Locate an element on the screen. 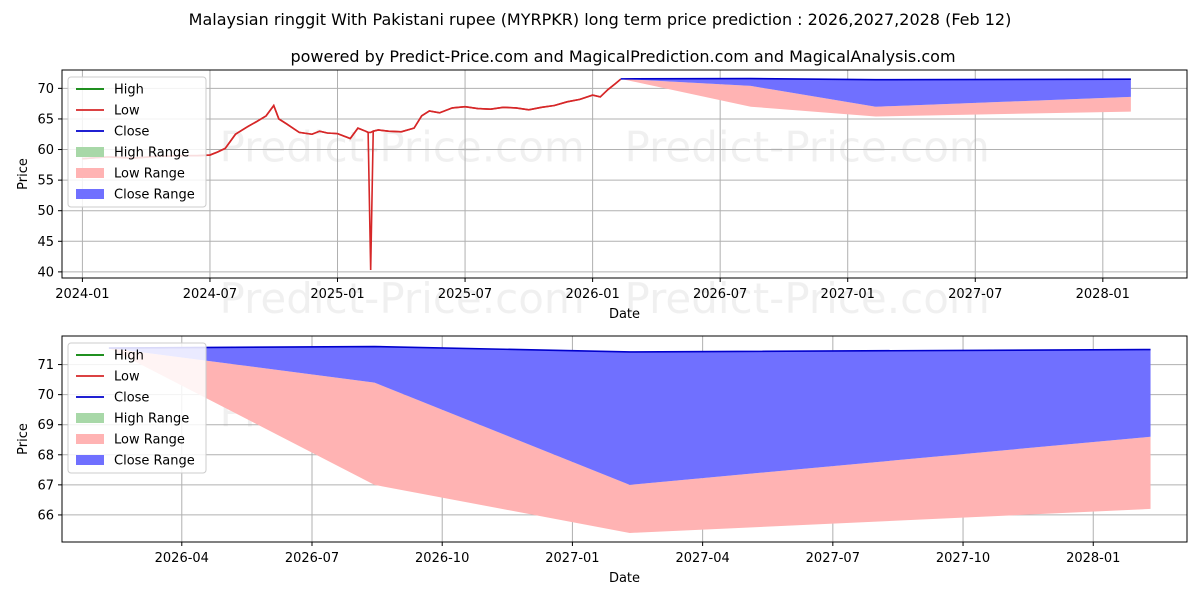 The height and width of the screenshot is (600, 1200). low-range-area is located at coordinates (875, 97).